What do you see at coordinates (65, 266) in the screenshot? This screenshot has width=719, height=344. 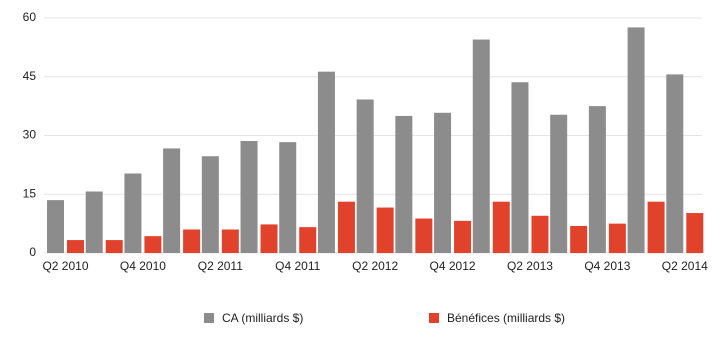 I see `x-tick-label: Q2 2010` at bounding box center [65, 266].